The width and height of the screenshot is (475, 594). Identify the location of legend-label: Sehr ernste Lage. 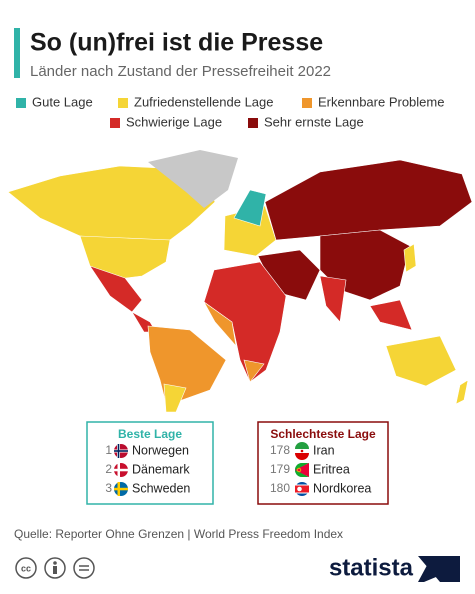
(314, 121).